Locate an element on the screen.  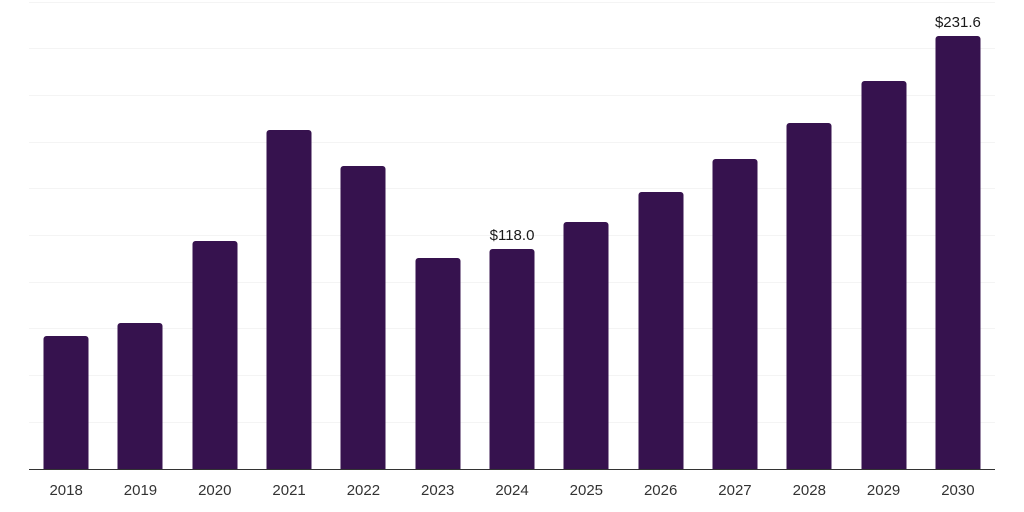
x-tick-label-2020: 2020 is located at coordinates (215, 490).